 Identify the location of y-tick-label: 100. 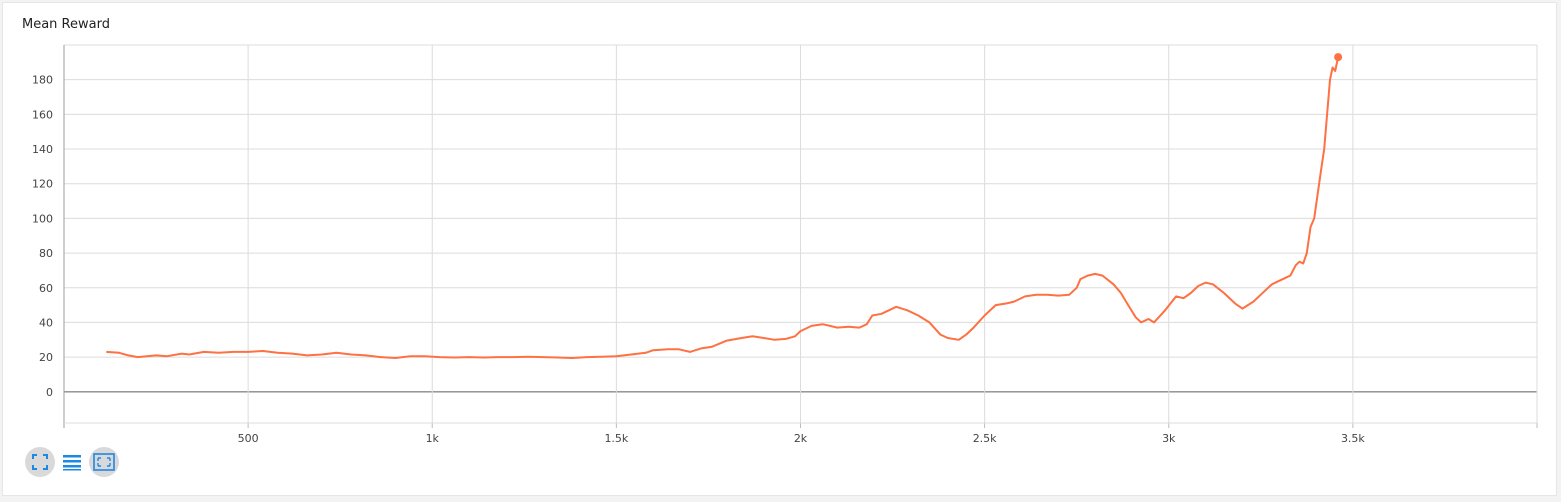
(42, 218).